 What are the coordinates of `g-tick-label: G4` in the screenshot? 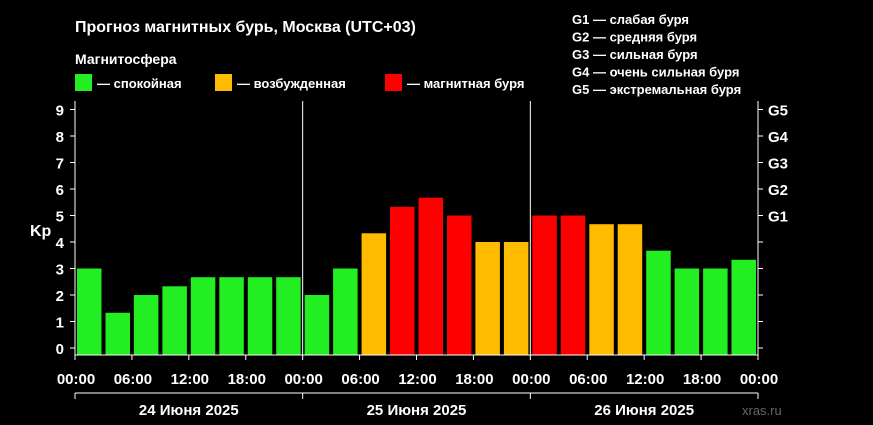 It's located at (778, 137).